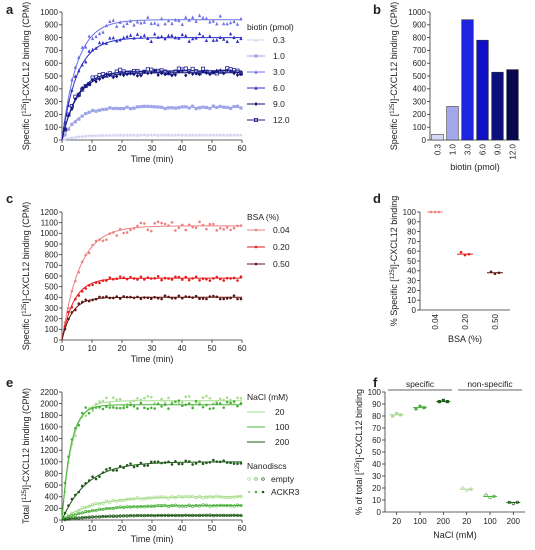  I want to click on x-tick-label: 200, so click(444, 521).